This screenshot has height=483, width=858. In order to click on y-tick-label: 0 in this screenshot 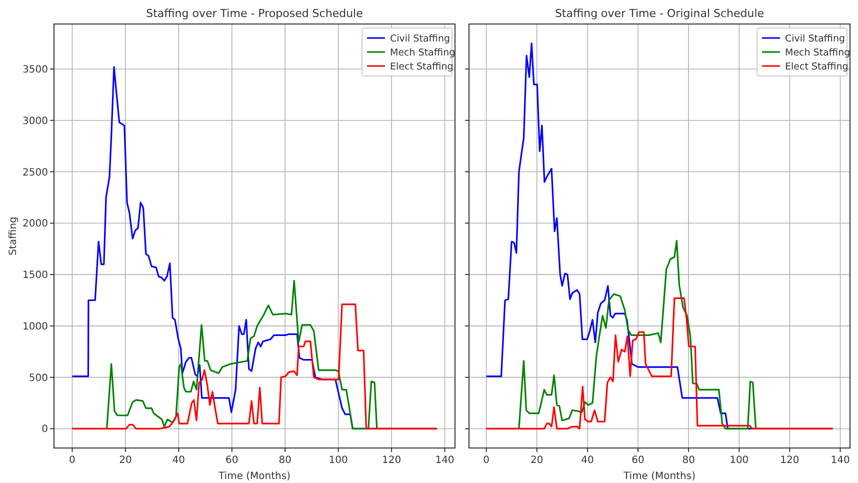, I will do `click(45, 430)`.